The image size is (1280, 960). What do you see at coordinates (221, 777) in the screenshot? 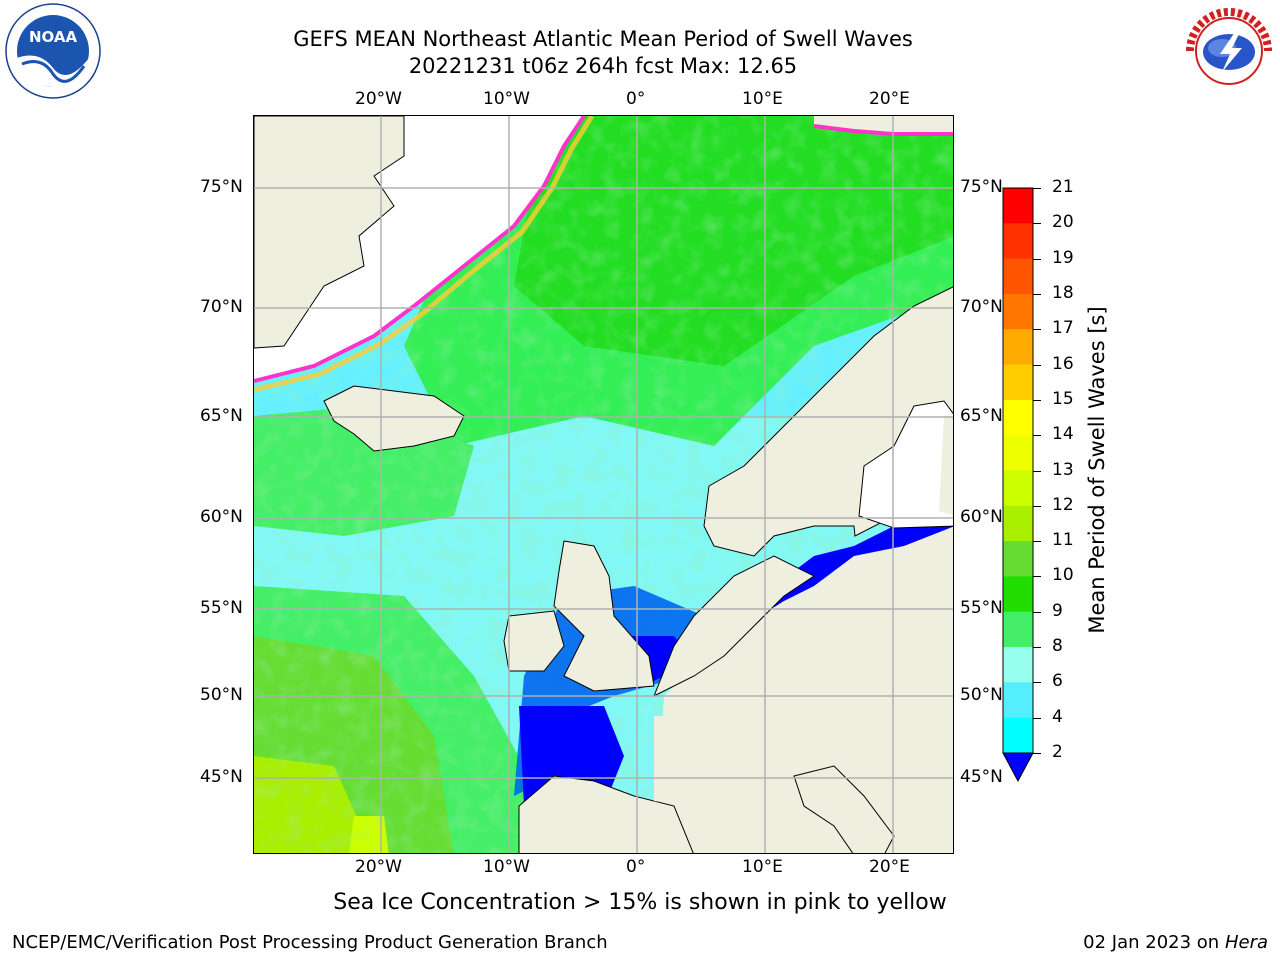
I see `lat-label-left-45n: 45°N` at bounding box center [221, 777].